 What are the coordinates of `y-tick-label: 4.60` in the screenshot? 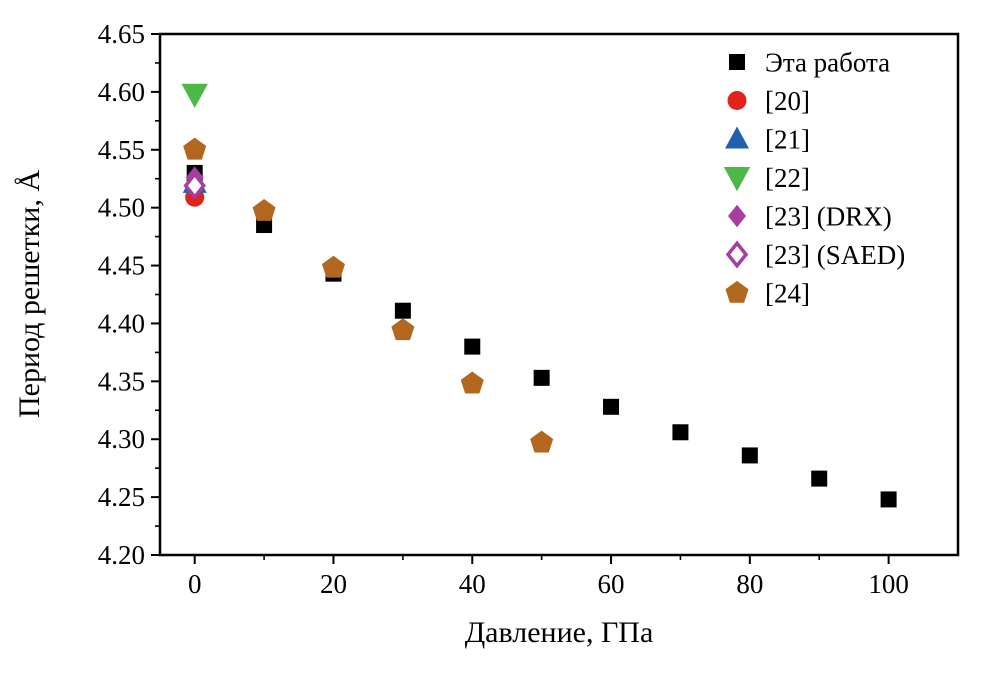 It's located at (121, 92).